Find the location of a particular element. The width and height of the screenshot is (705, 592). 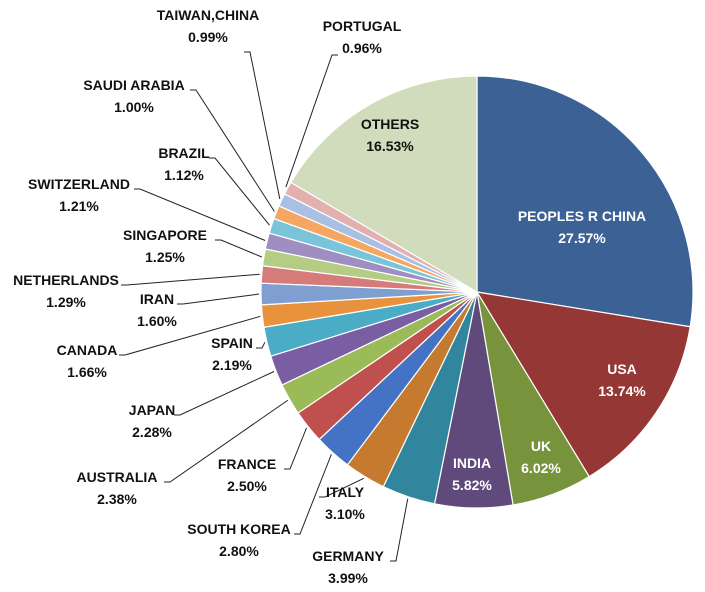

label-value: 13.74% is located at coordinates (622, 391).